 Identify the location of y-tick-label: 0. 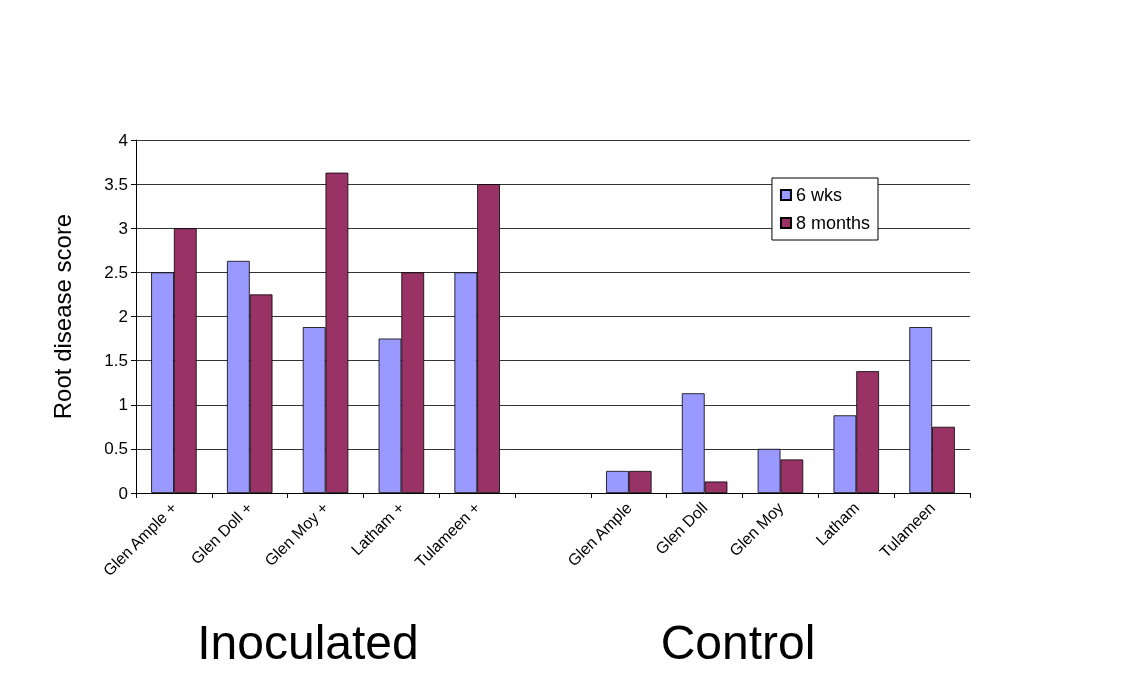
(123, 493).